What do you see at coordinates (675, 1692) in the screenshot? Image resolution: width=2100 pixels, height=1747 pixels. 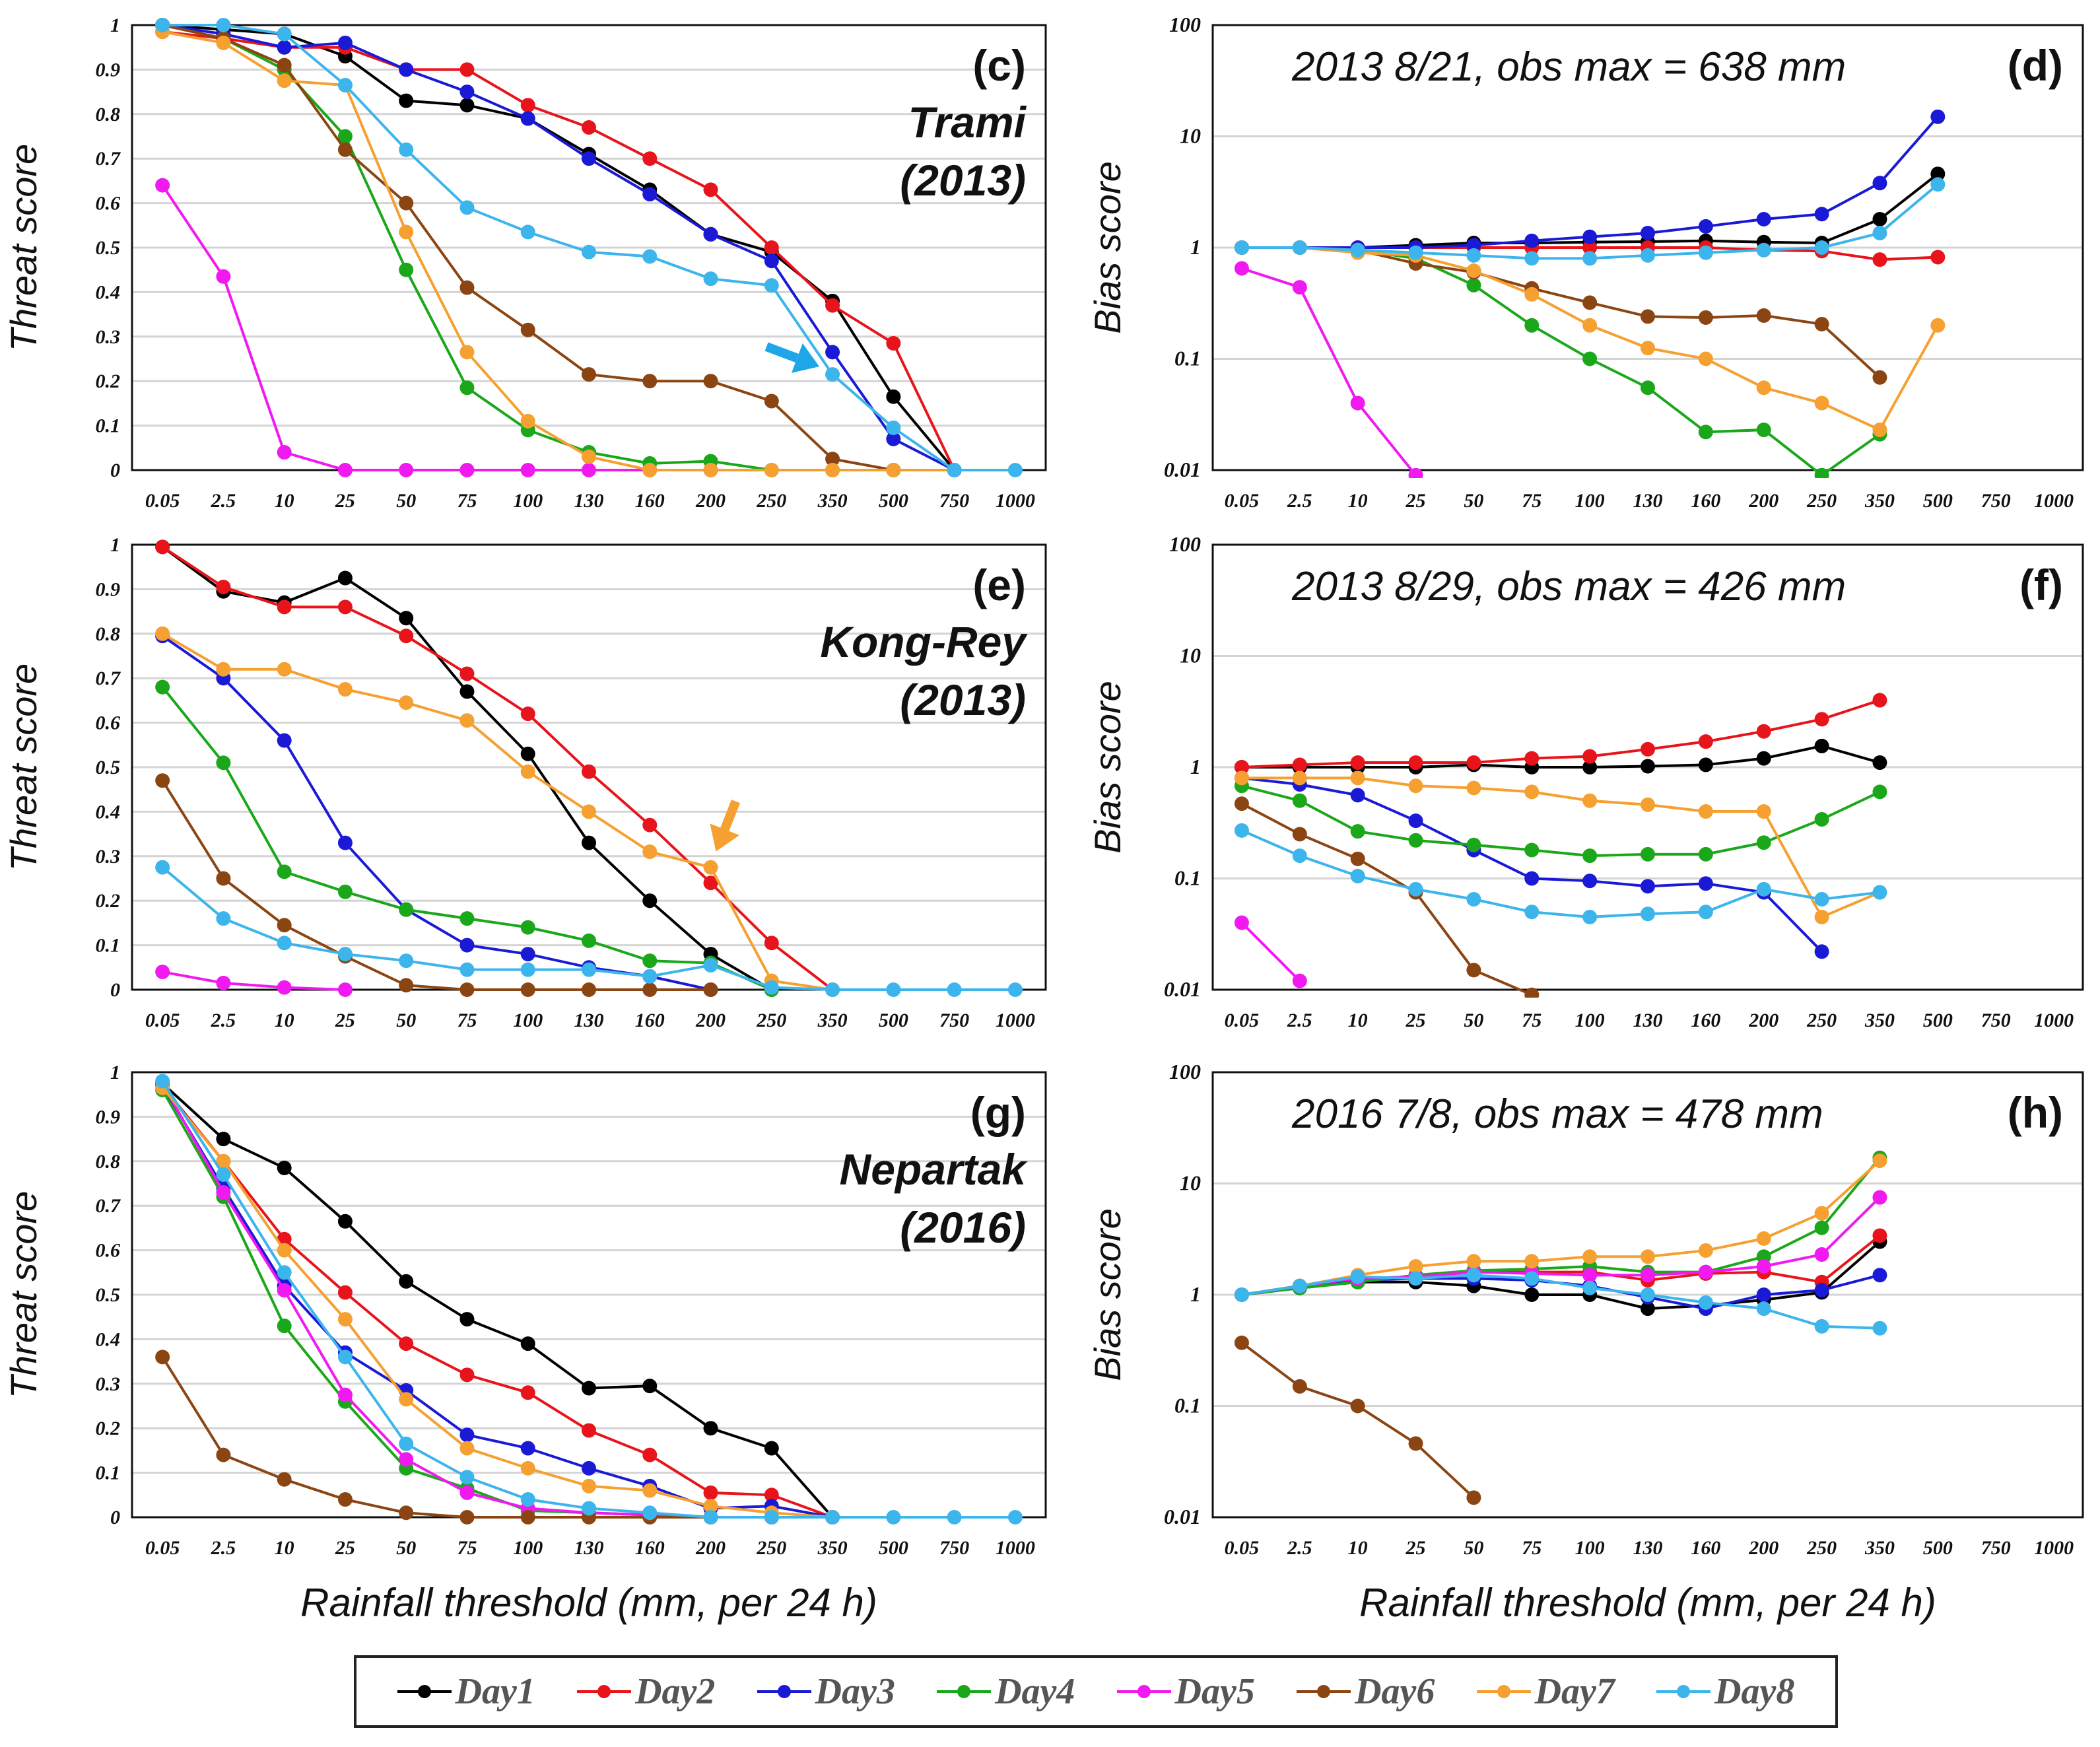 I see `legend-label: Day2` at bounding box center [675, 1692].